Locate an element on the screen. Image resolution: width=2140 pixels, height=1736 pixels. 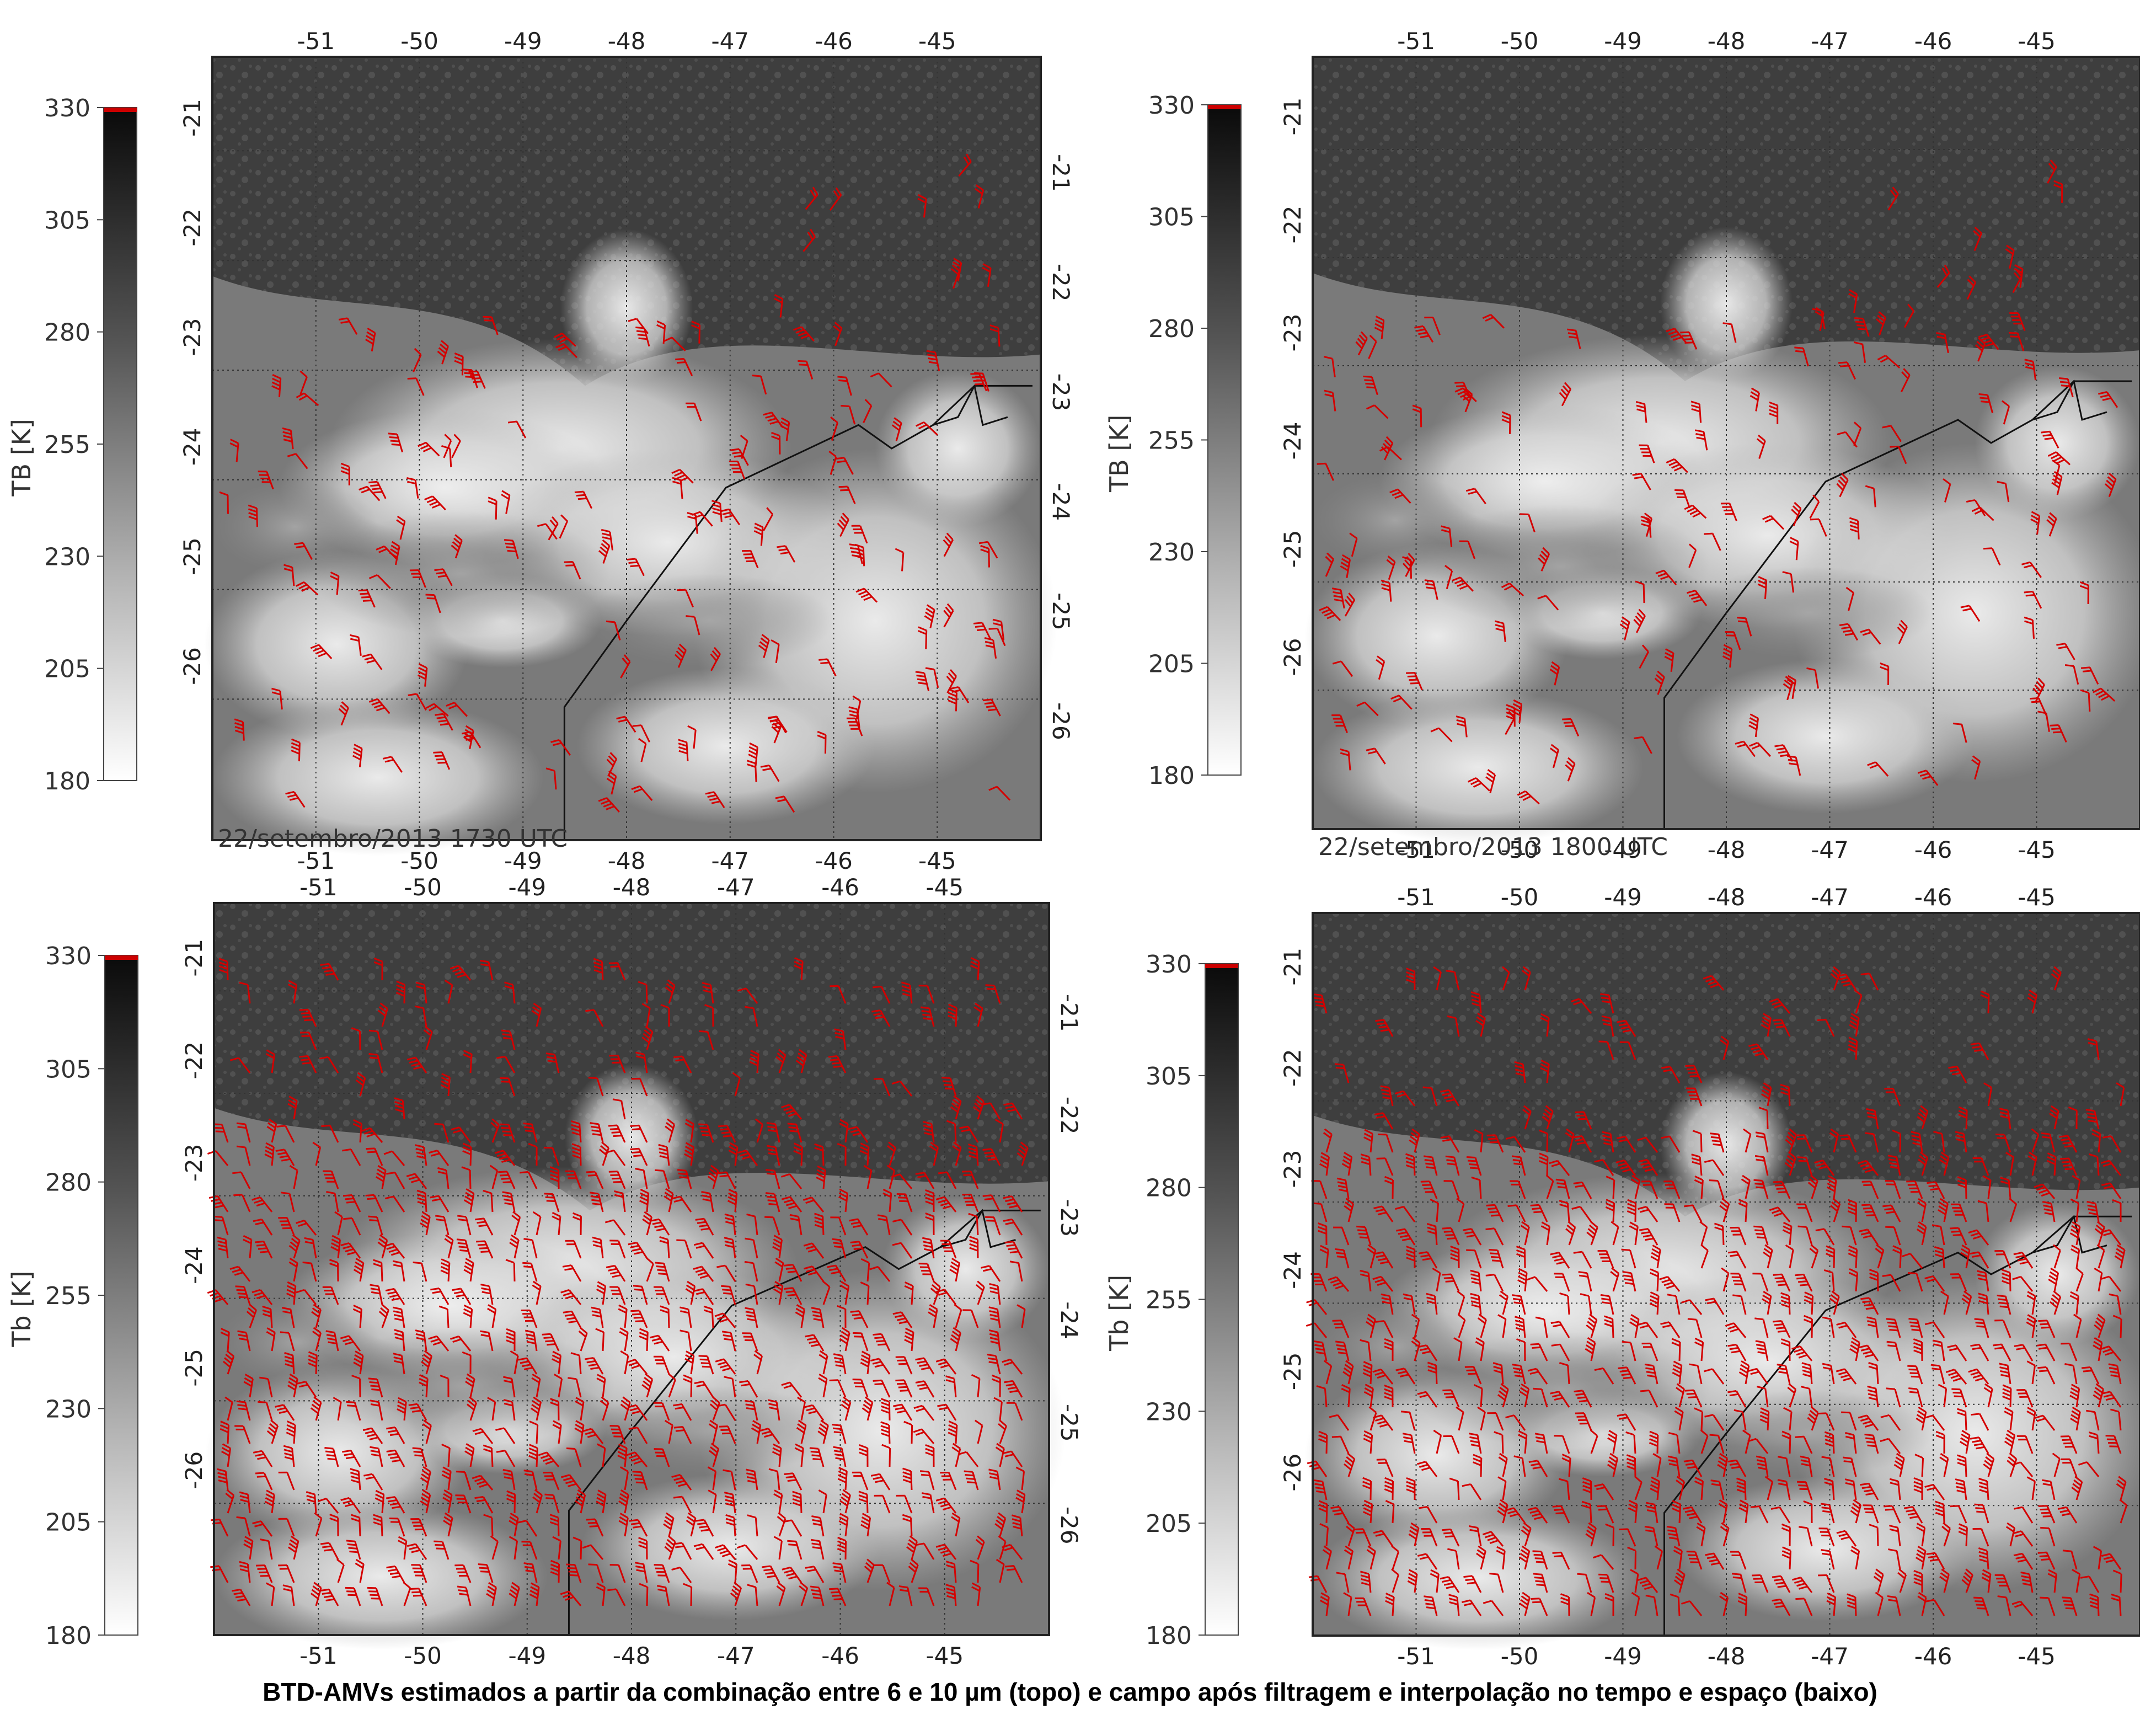
colorbar-tick-label: 230 is located at coordinates (67, 557).